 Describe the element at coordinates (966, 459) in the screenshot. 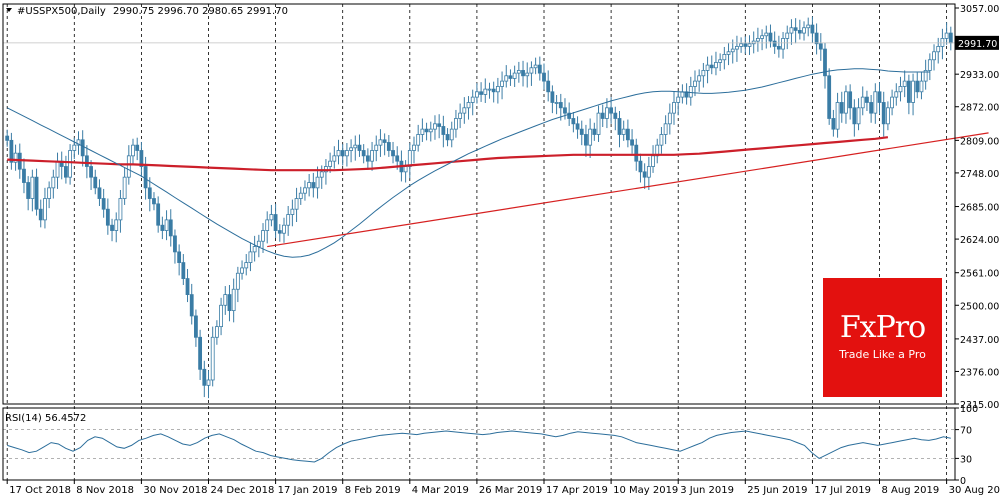

I see `rsi-tick-label: 30` at that location.